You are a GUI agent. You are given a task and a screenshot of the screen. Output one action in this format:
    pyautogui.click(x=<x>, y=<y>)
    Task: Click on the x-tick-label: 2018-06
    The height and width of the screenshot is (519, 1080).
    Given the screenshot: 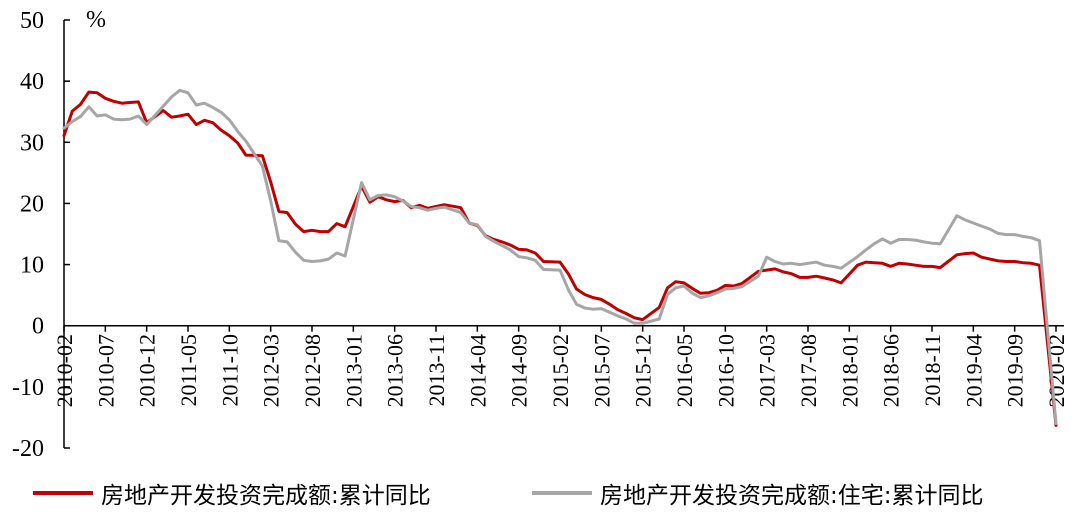 What is the action you would take?
    pyautogui.click(x=891, y=370)
    